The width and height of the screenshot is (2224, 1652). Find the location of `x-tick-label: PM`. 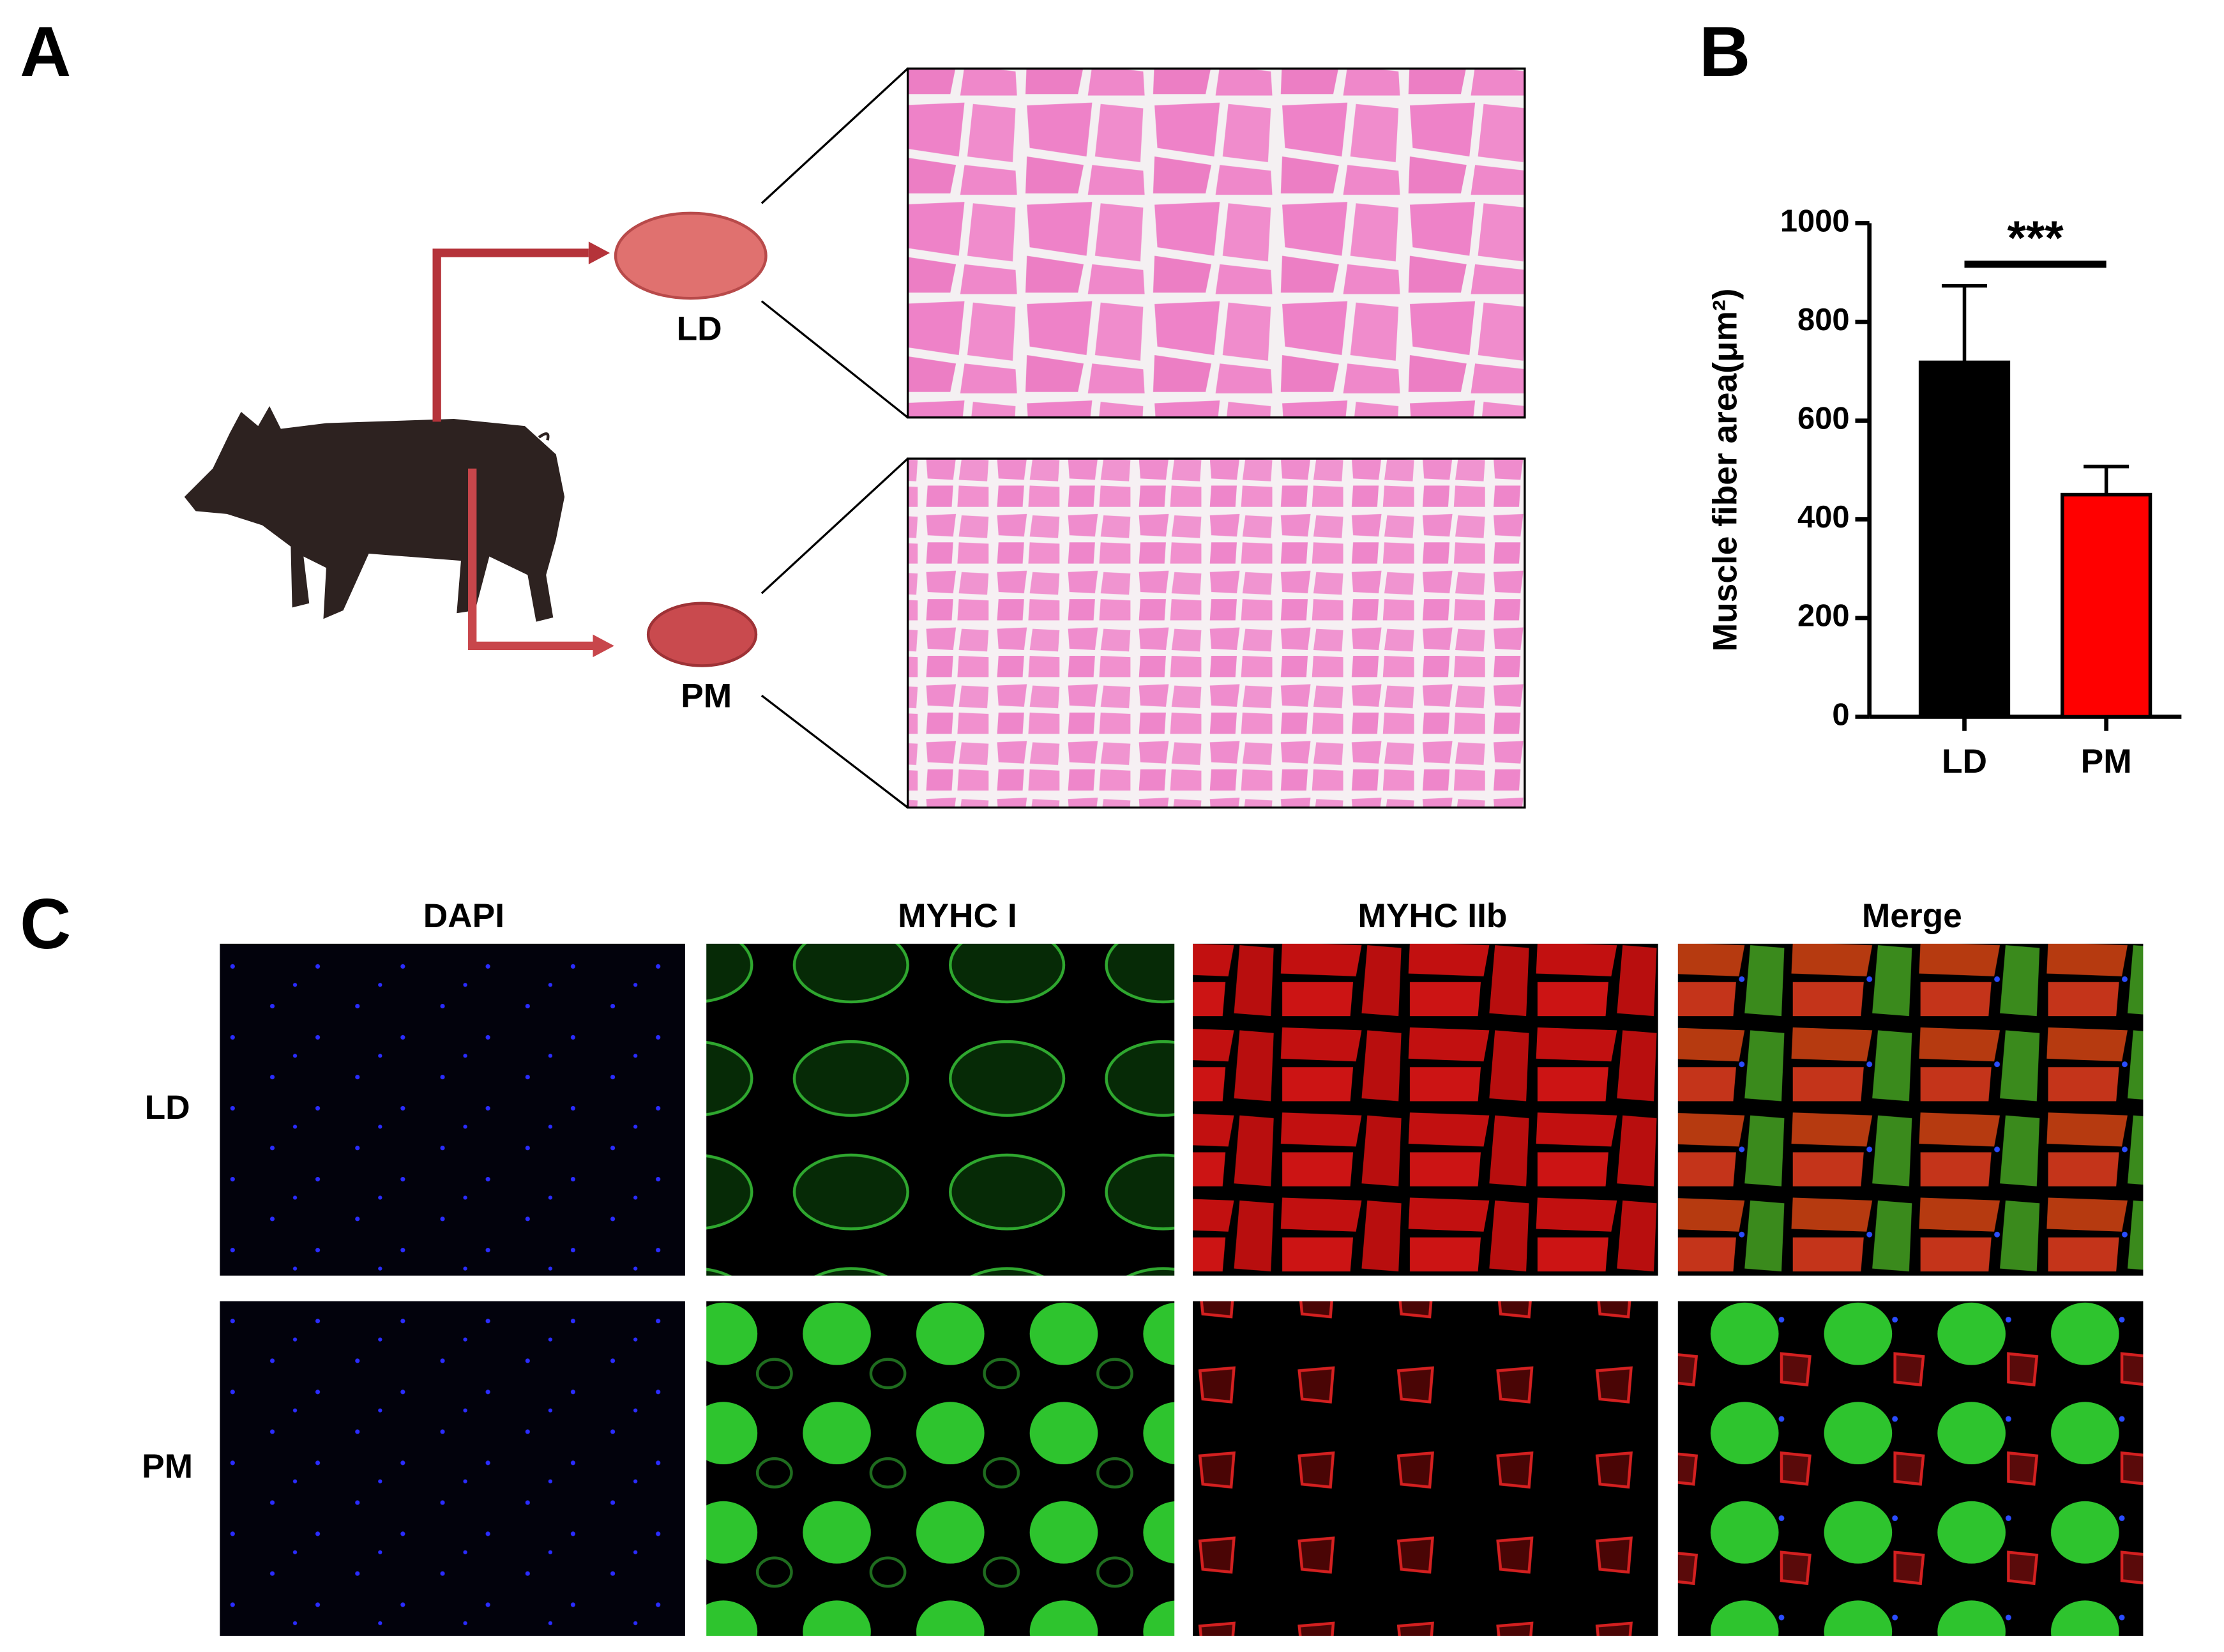

x-tick-label: PM is located at coordinates (2106, 762).